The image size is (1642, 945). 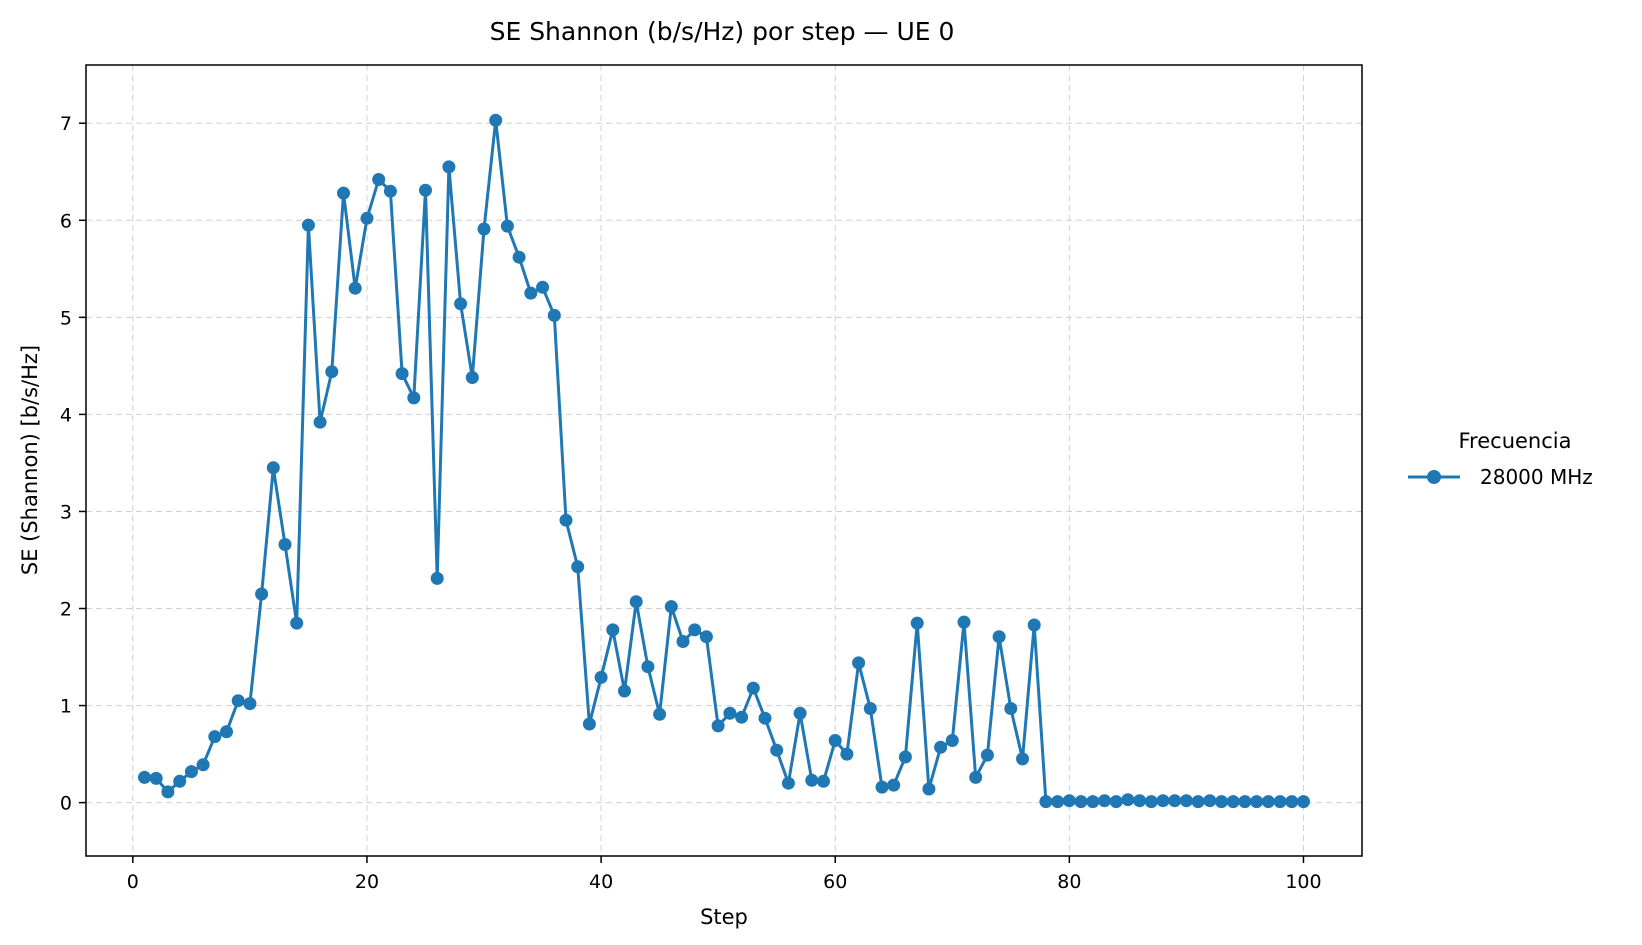 I want to click on legend-marker, so click(x=1434, y=477).